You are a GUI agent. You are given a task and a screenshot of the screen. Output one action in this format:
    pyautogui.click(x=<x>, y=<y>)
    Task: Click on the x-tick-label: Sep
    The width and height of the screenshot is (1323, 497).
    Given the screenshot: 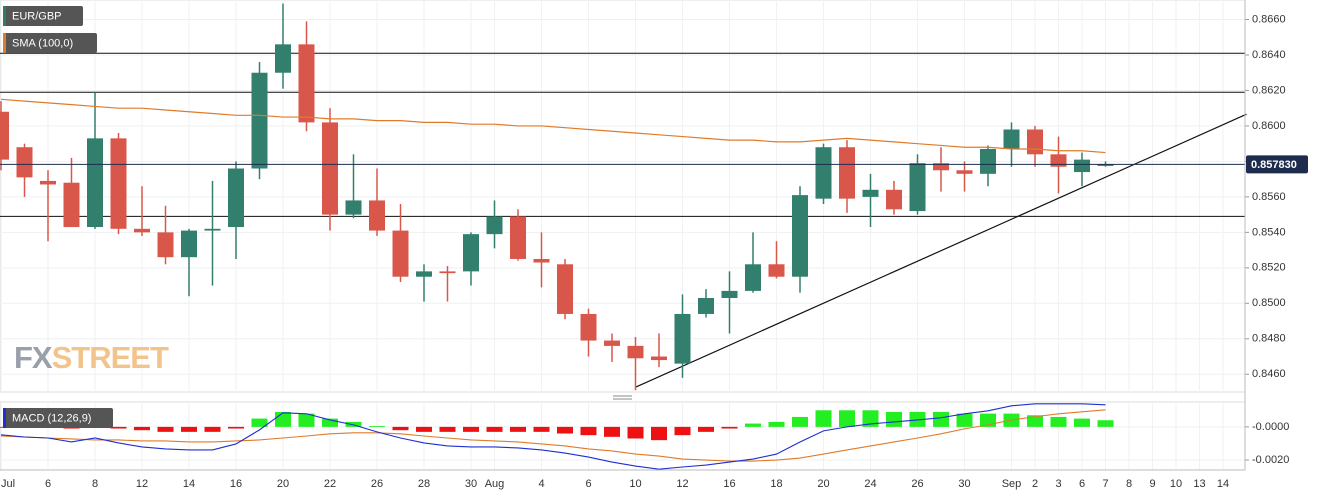 What is the action you would take?
    pyautogui.click(x=1012, y=484)
    